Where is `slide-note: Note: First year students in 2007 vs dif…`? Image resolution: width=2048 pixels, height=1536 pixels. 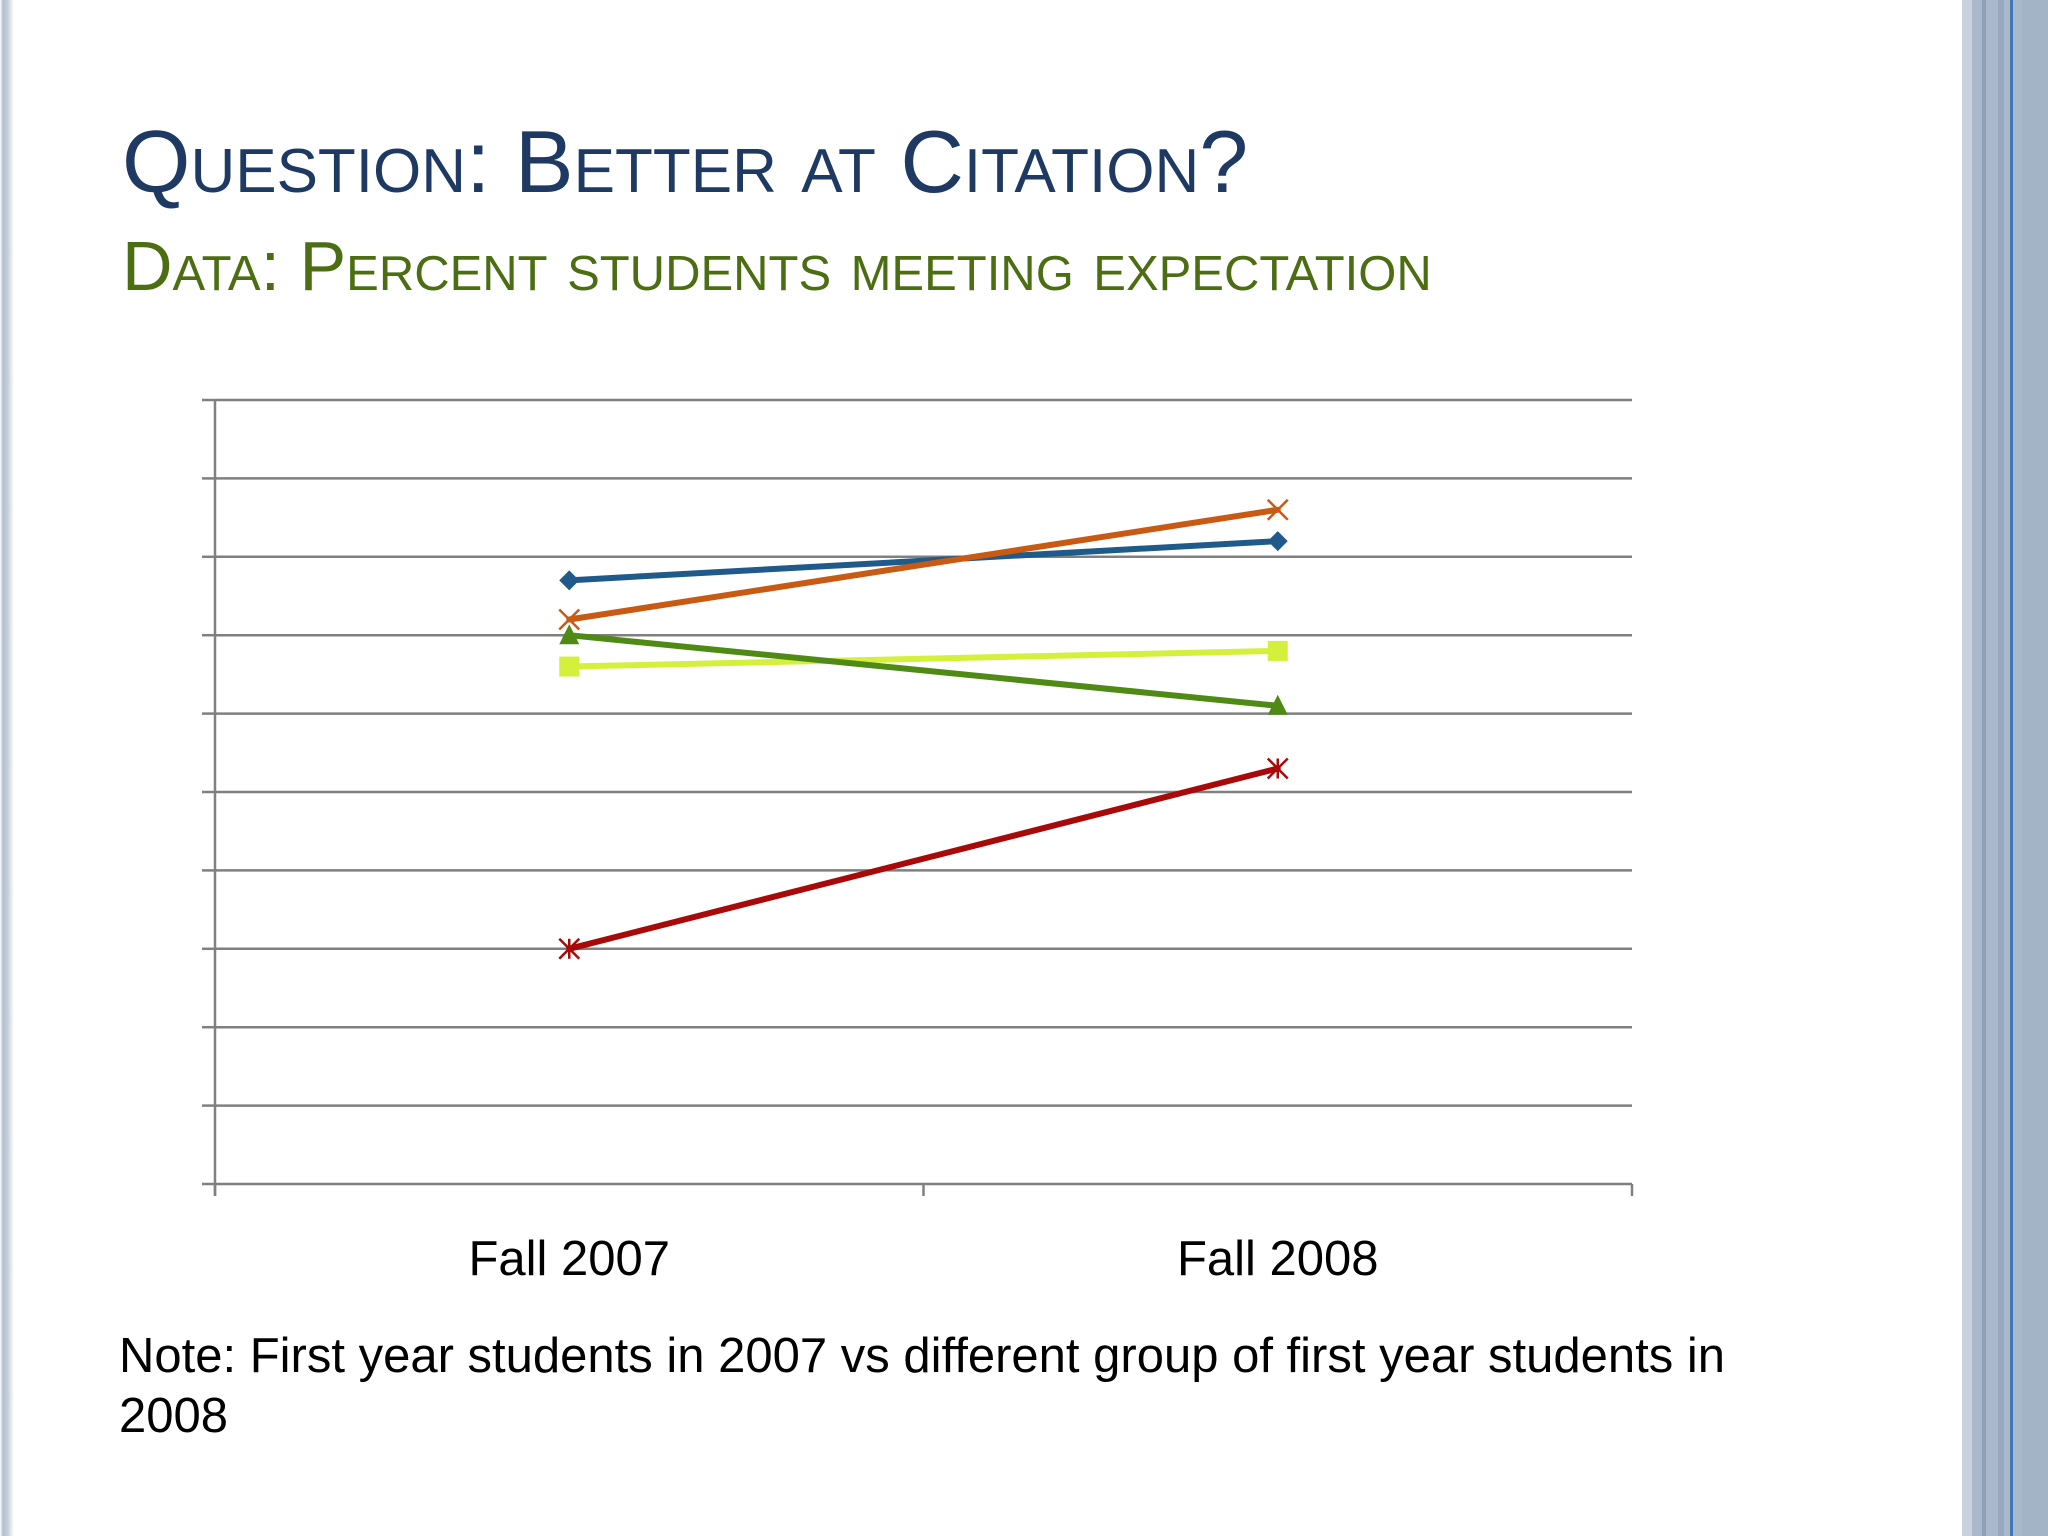
slide-note: Note: First year students in 2007 vs dif… is located at coordinates (922, 1386).